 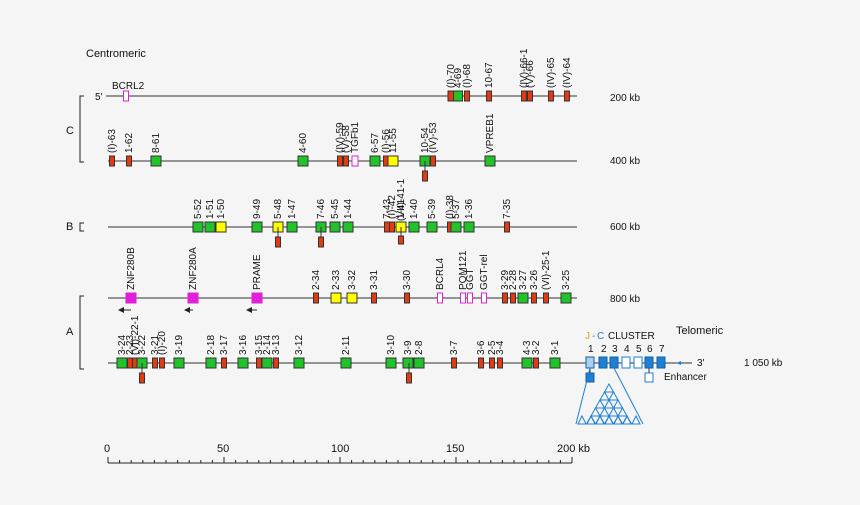 What do you see at coordinates (650, 349) in the screenshot?
I see `jc-number-6: 6` at bounding box center [650, 349].